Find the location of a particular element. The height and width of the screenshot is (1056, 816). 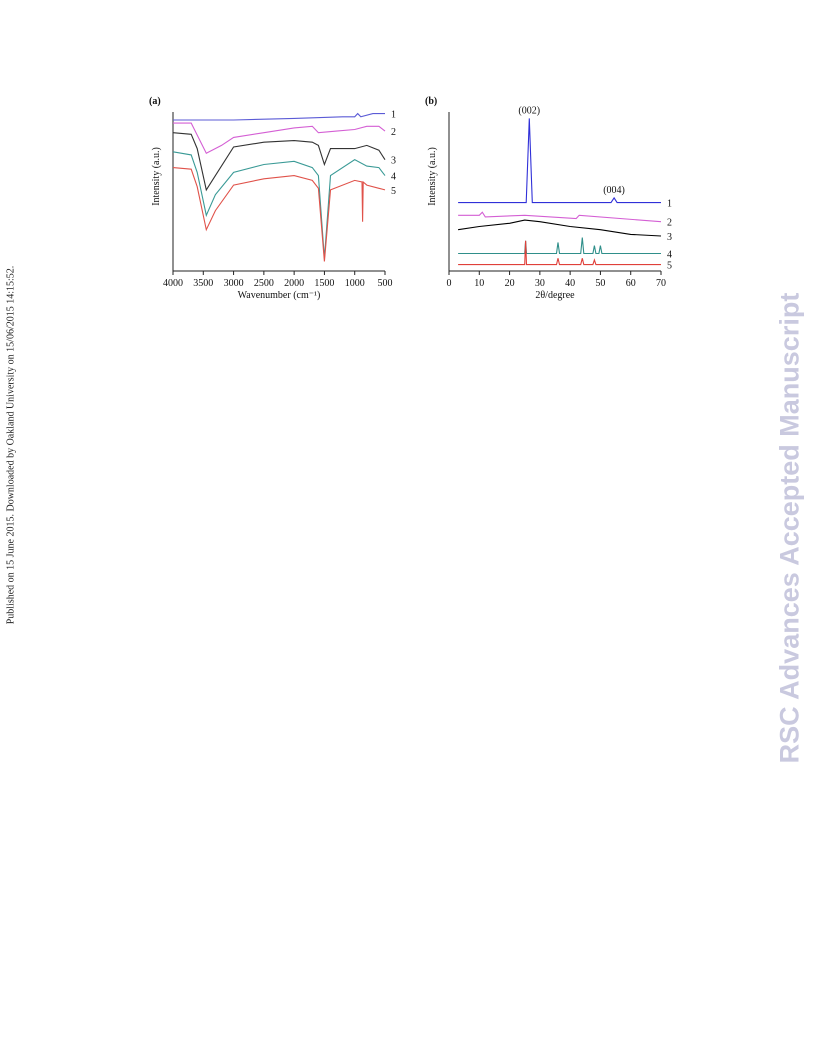

x-tick-label: 50 is located at coordinates (600, 283).